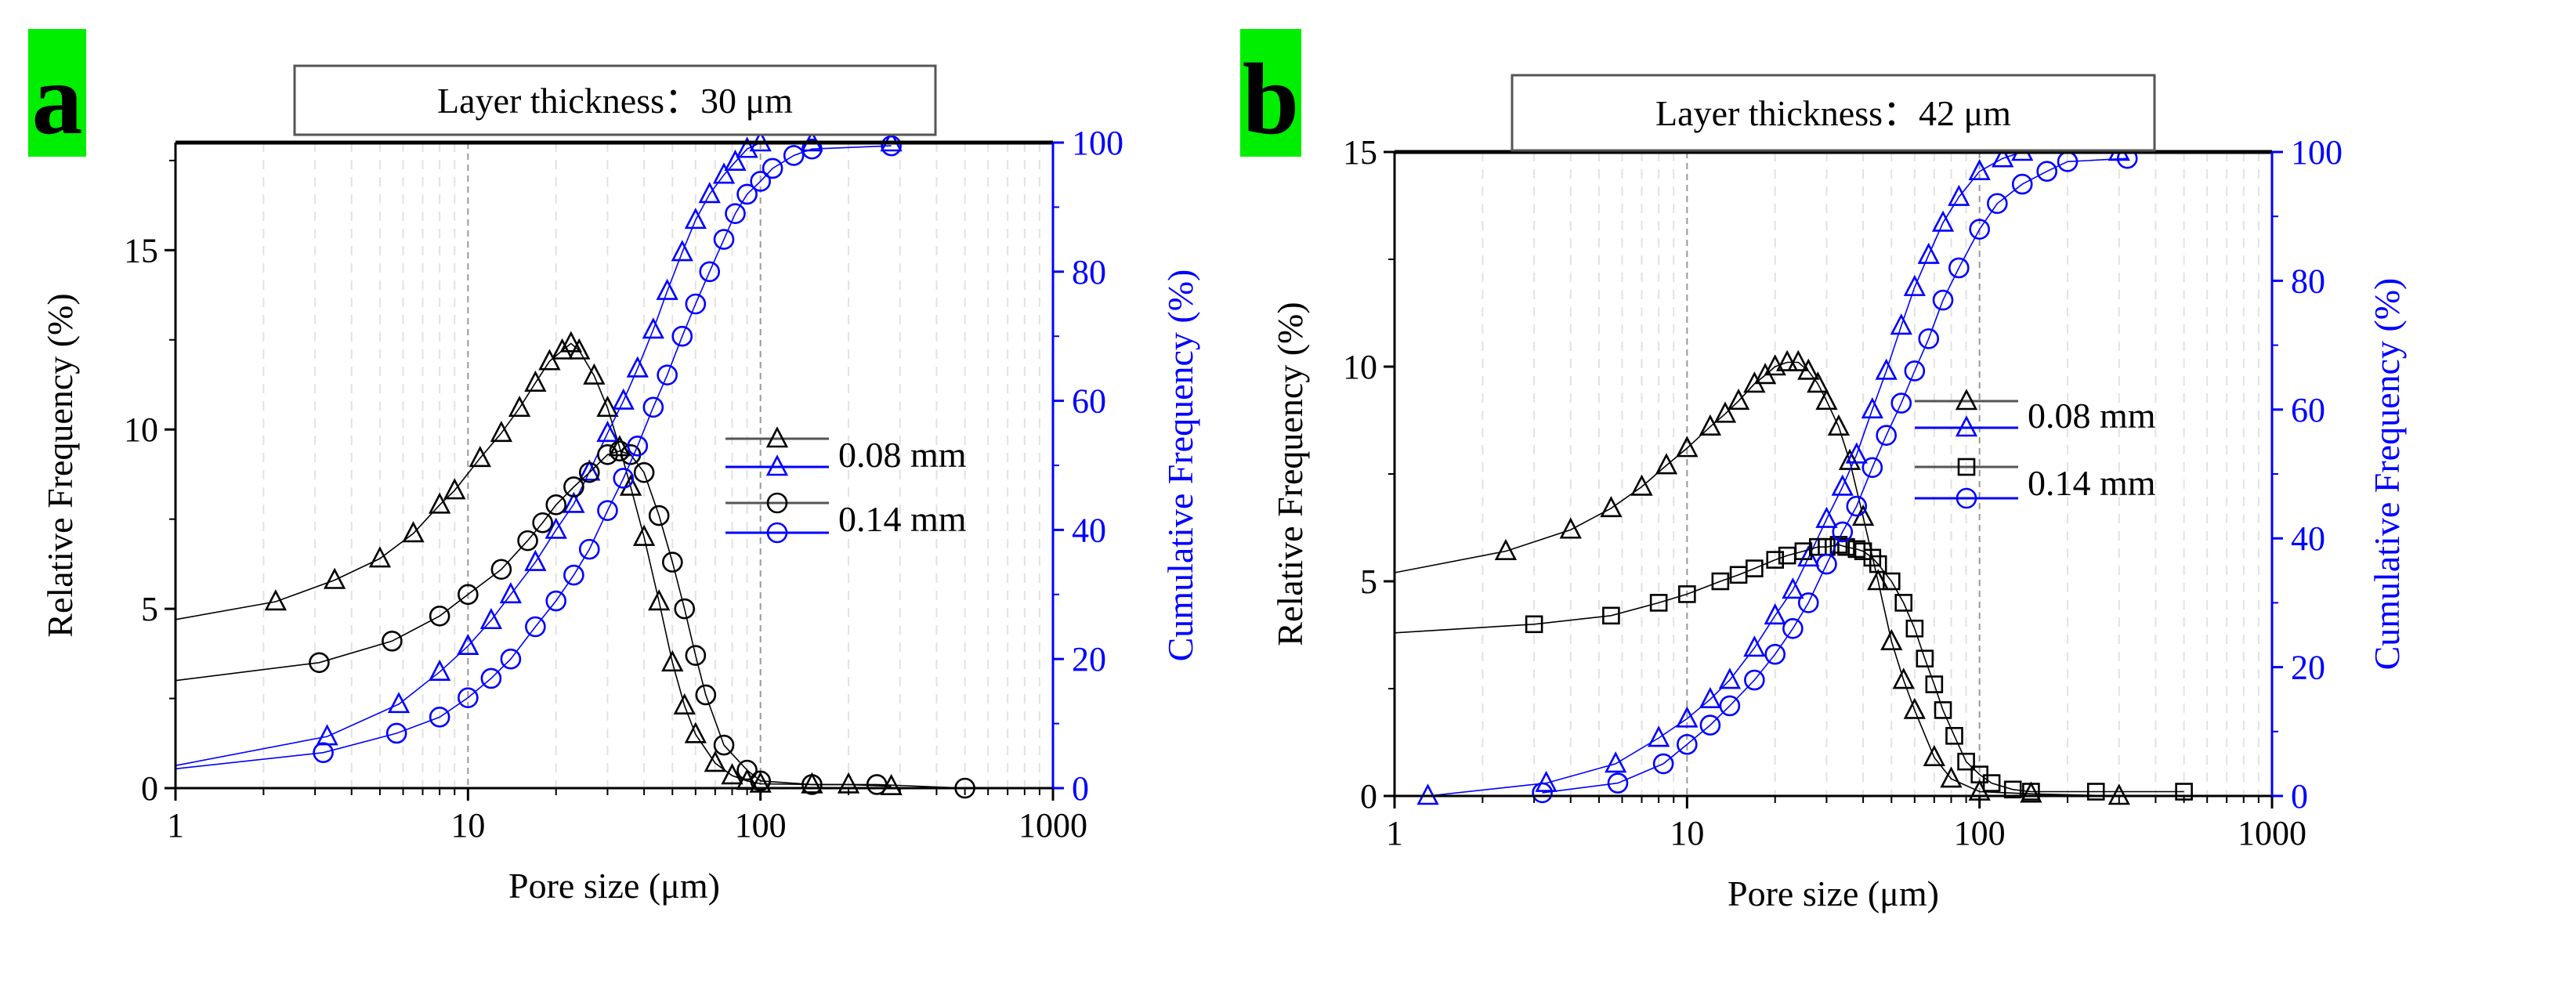 The image size is (2576, 1002). What do you see at coordinates (1089, 401) in the screenshot?
I see `y-right-tick-label: 60` at bounding box center [1089, 401].